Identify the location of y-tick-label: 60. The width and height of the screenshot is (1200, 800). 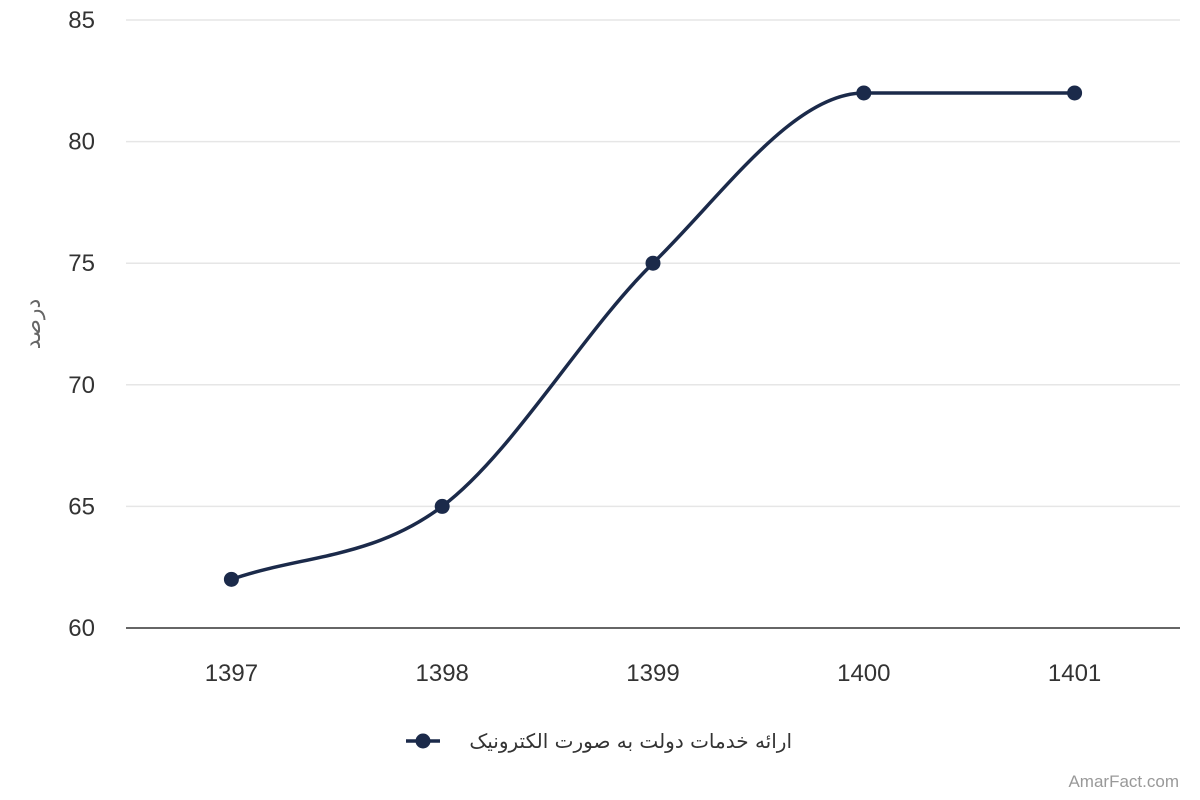
(81, 628).